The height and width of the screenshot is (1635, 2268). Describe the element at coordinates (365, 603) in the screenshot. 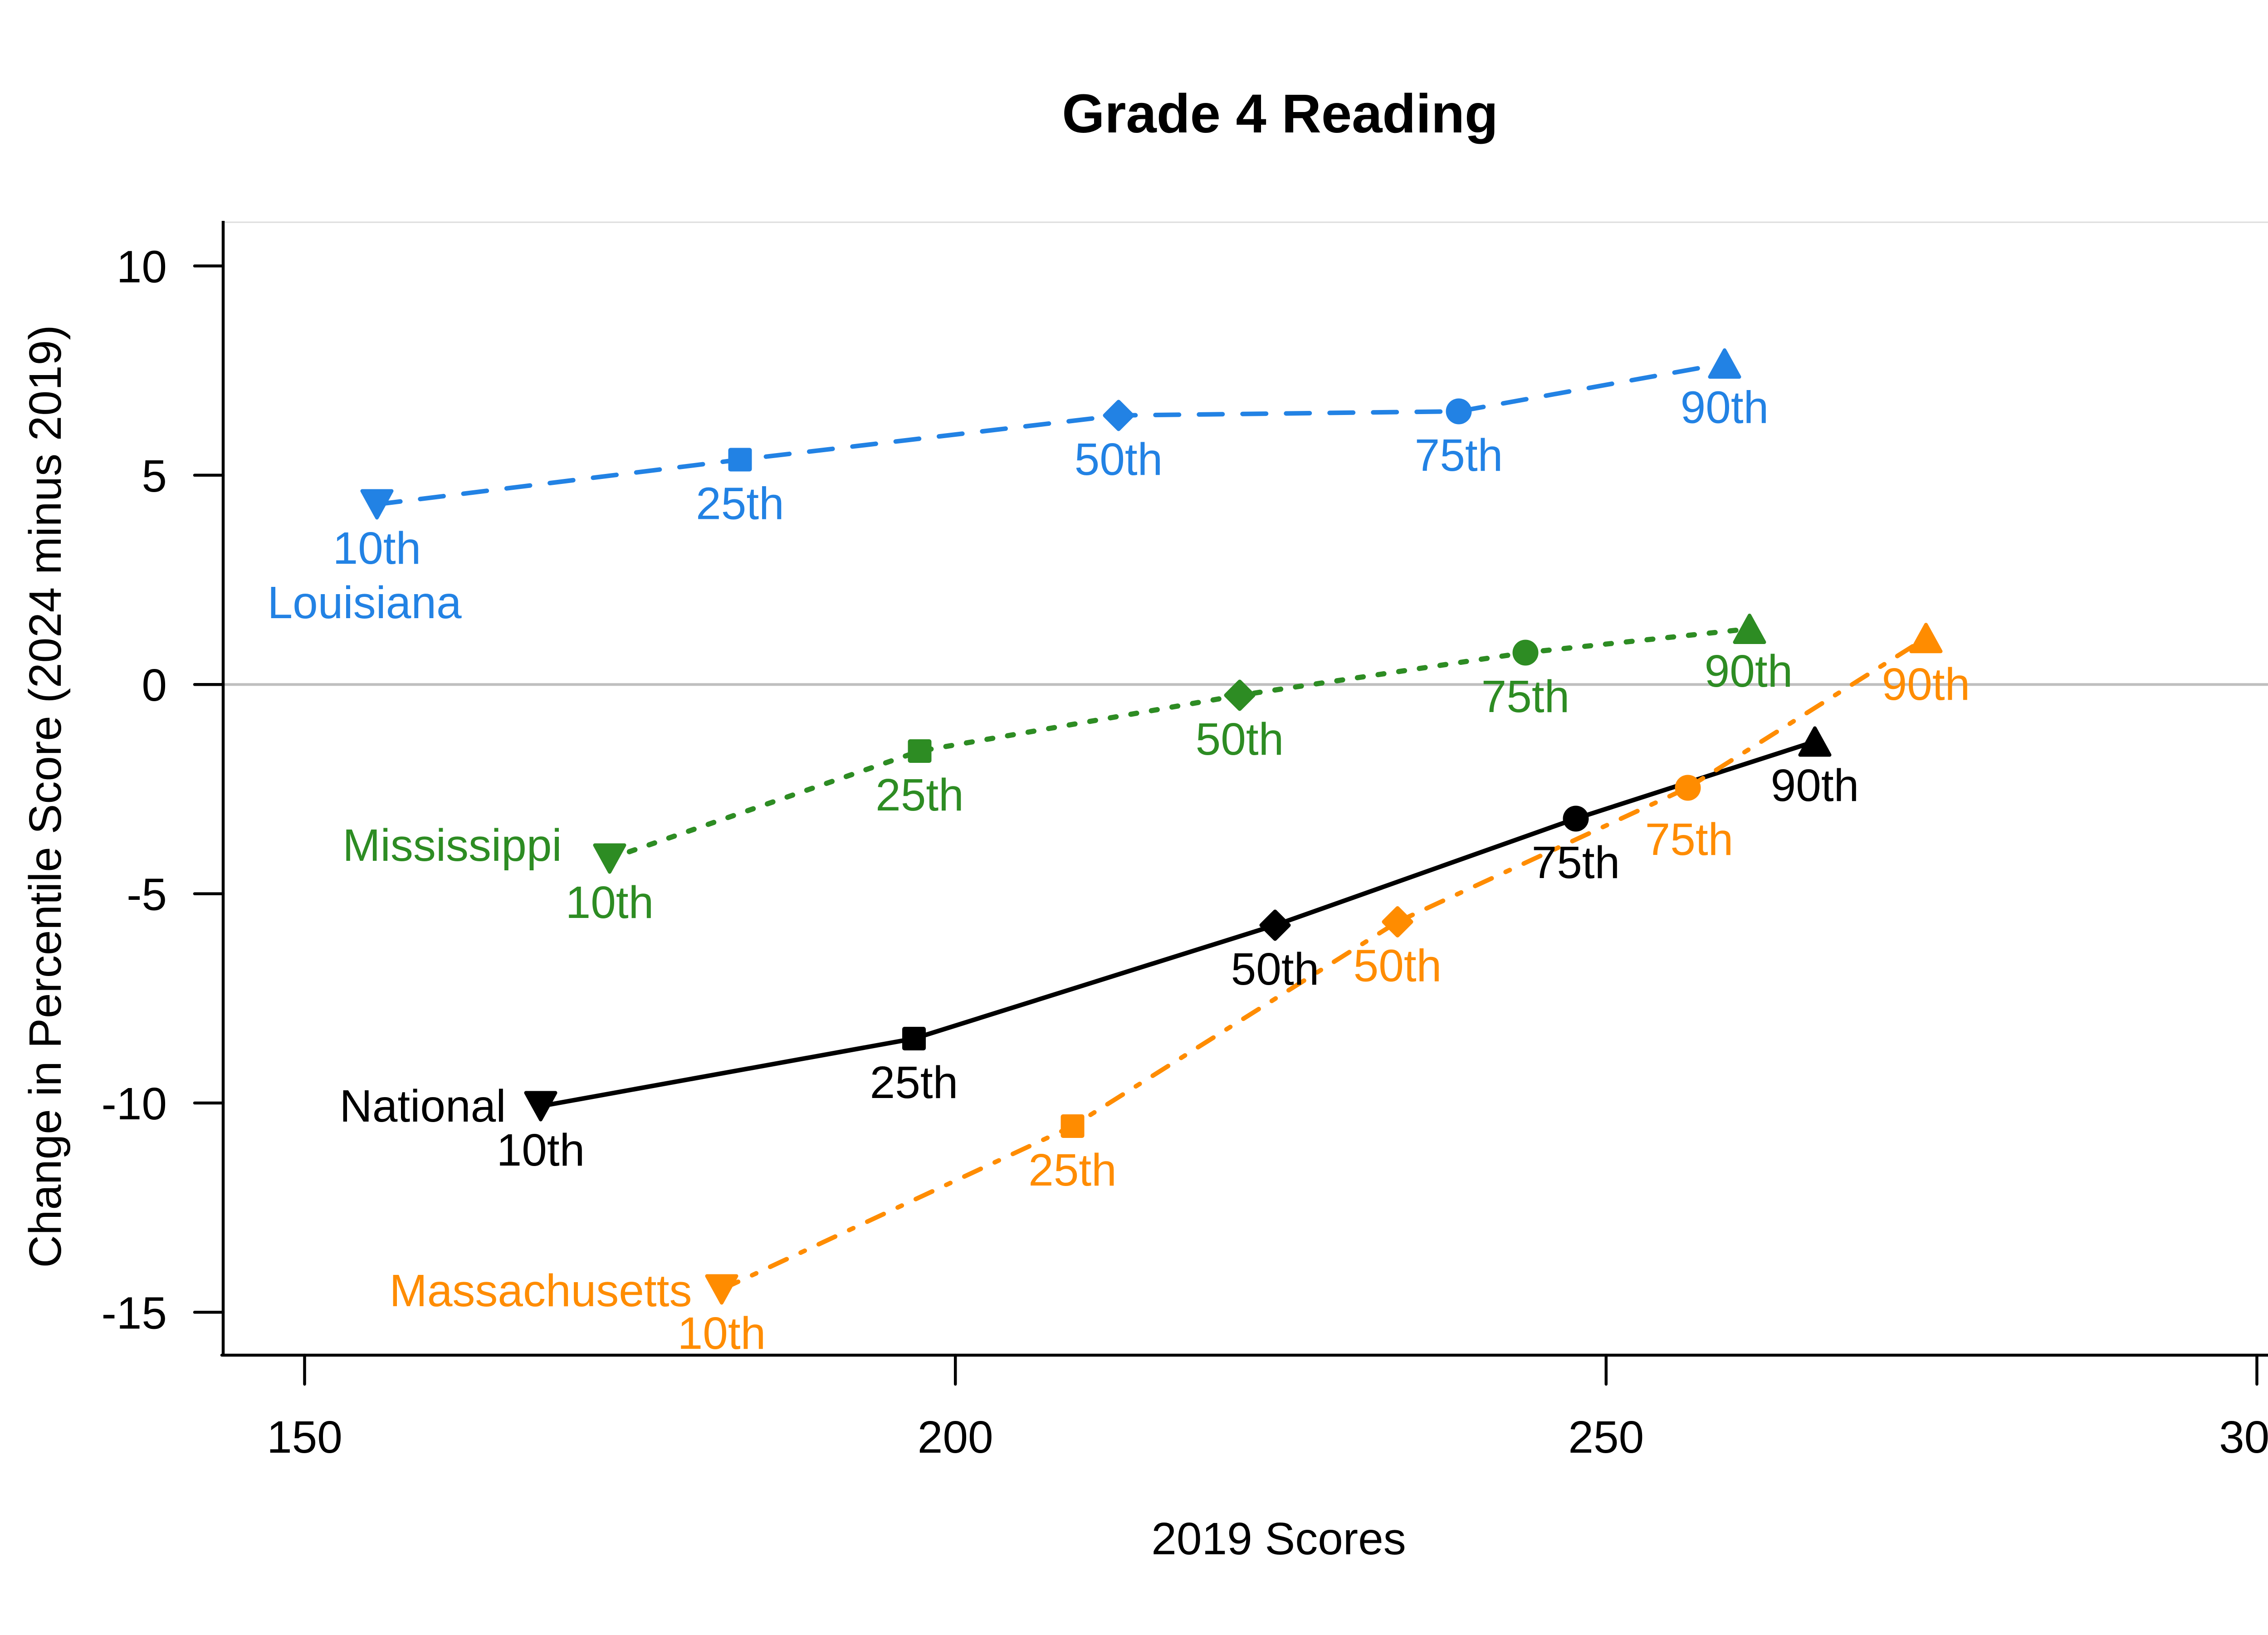

I see `svg-text: Louisiana` at that location.